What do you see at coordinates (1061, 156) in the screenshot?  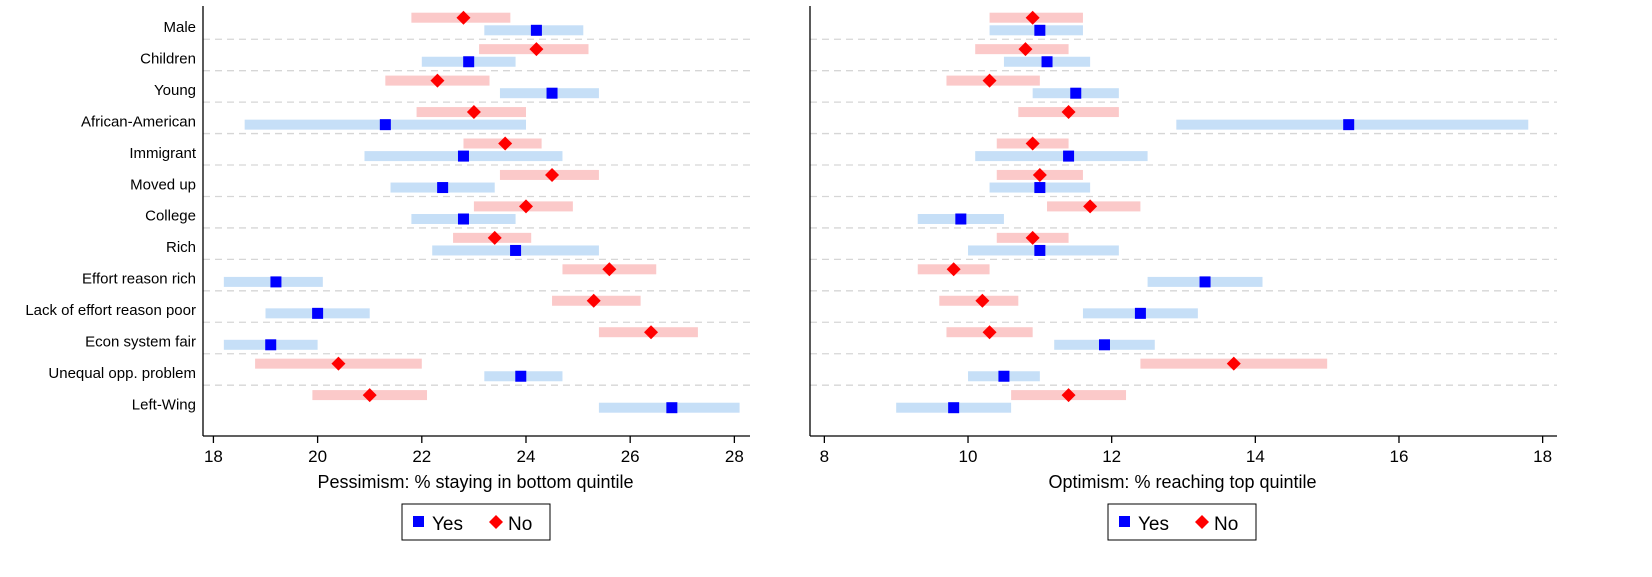 I see `yes-ci-bar` at bounding box center [1061, 156].